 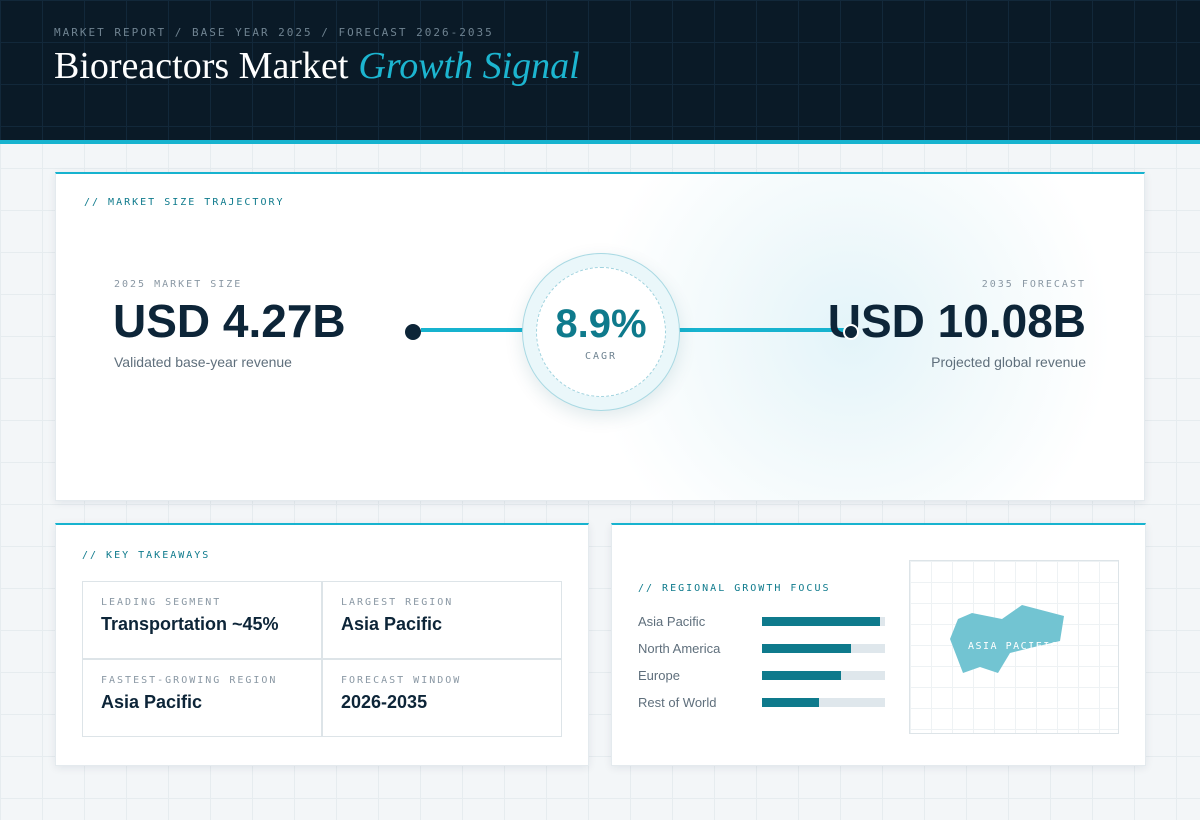 I want to click on takeaway-label: LARGEST REGION, so click(x=397, y=602).